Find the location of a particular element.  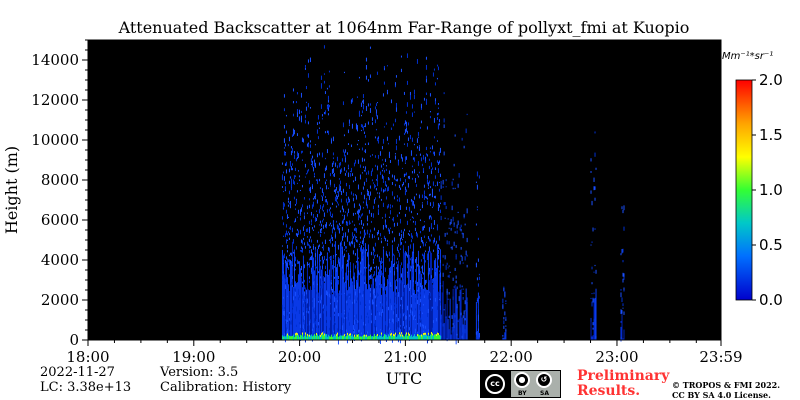

boundary-layer-peak is located at coordinates (423, 334).